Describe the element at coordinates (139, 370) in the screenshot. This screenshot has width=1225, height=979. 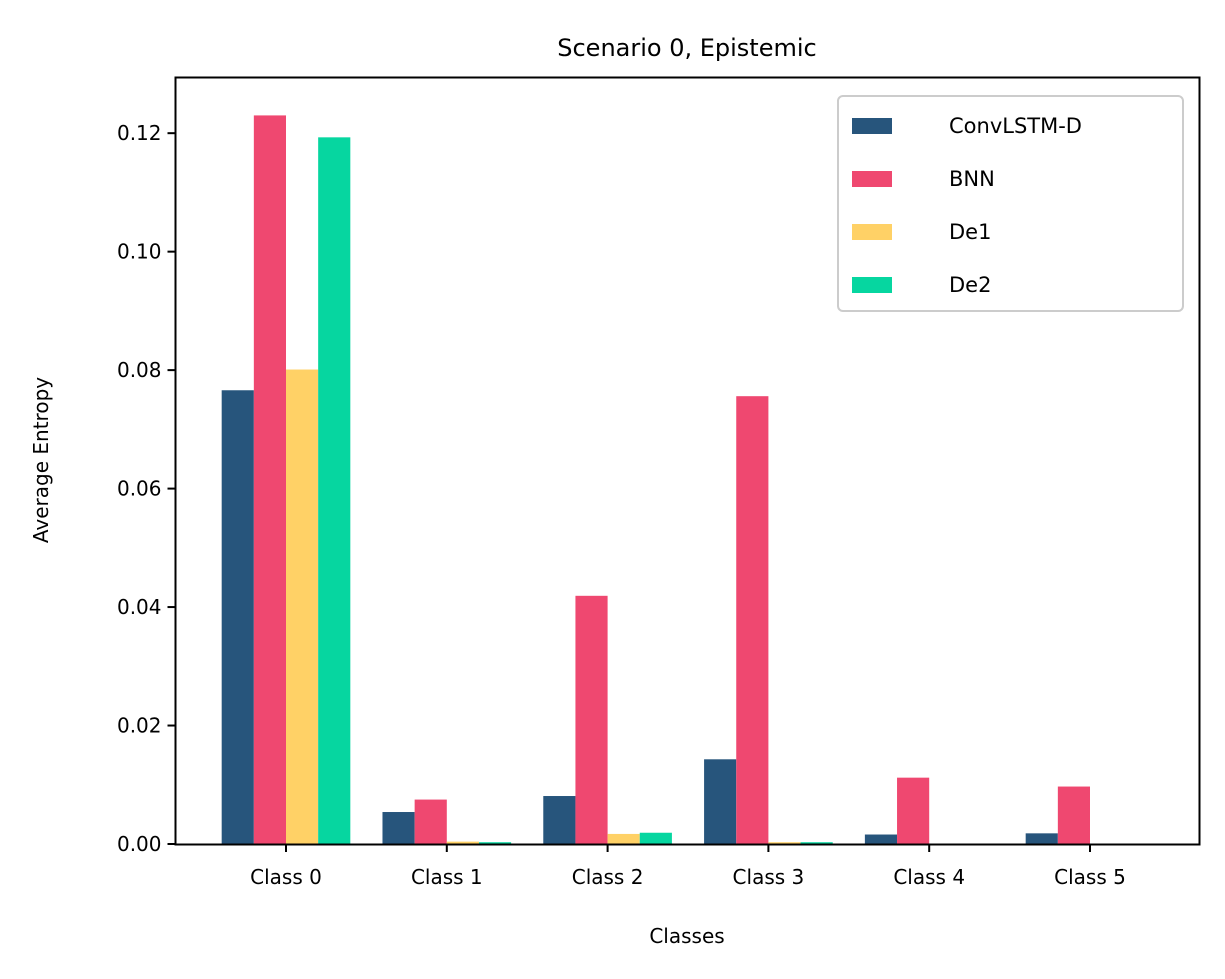
I see `y-tick-label: 0.08` at that location.